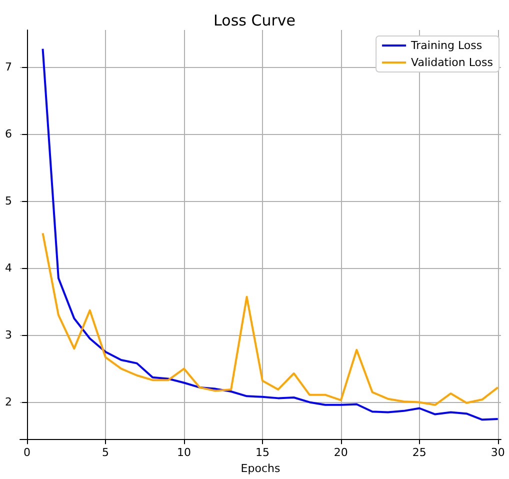 The width and height of the screenshot is (509, 479). What do you see at coordinates (341, 453) in the screenshot?
I see `x-tick-label: 20` at bounding box center [341, 453].